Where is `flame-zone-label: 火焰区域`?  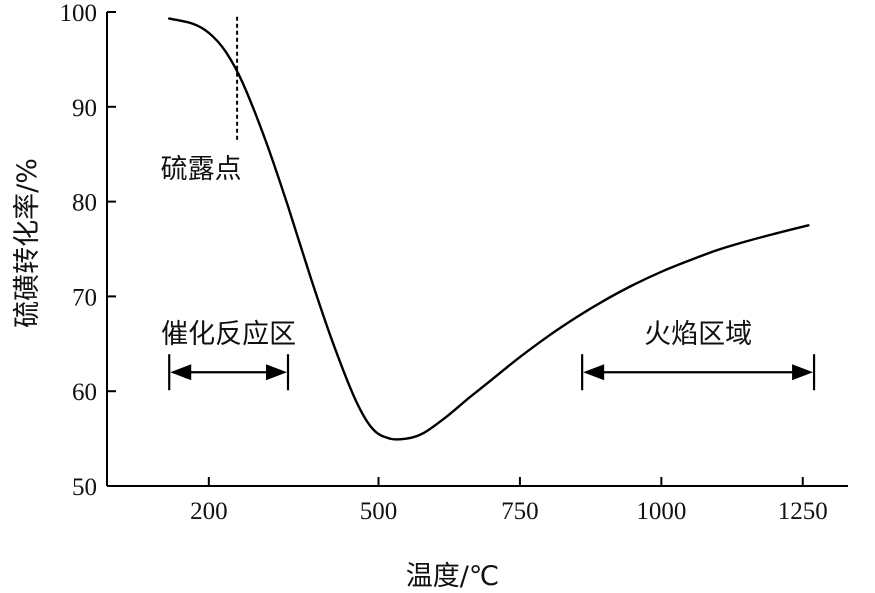 flame-zone-label: 火焰区域 is located at coordinates (698, 334).